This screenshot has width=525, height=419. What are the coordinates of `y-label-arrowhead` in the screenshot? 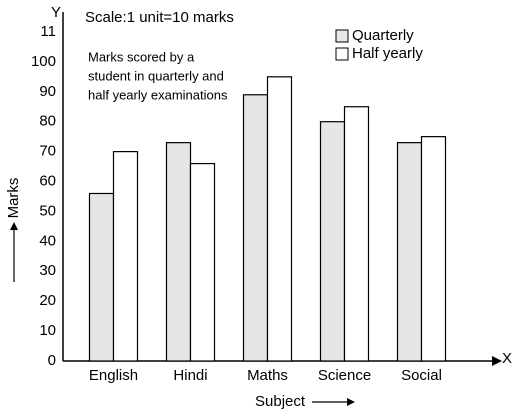 It's located at (14, 226).